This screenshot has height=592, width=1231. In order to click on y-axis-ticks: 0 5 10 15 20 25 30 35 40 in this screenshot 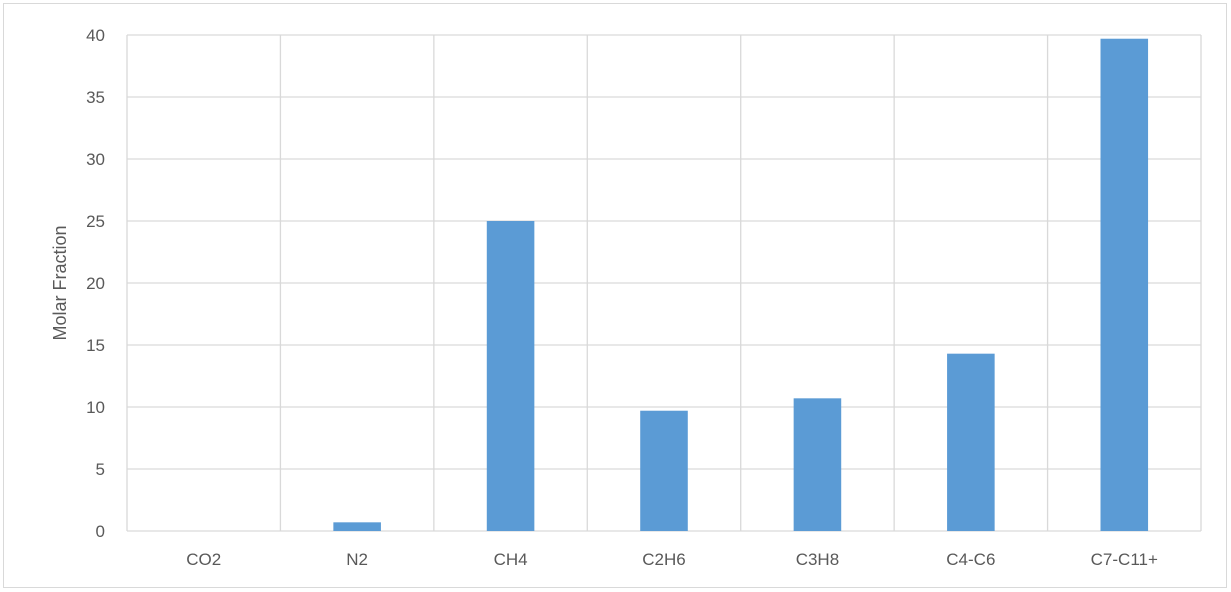, I will do `click(95, 283)`.